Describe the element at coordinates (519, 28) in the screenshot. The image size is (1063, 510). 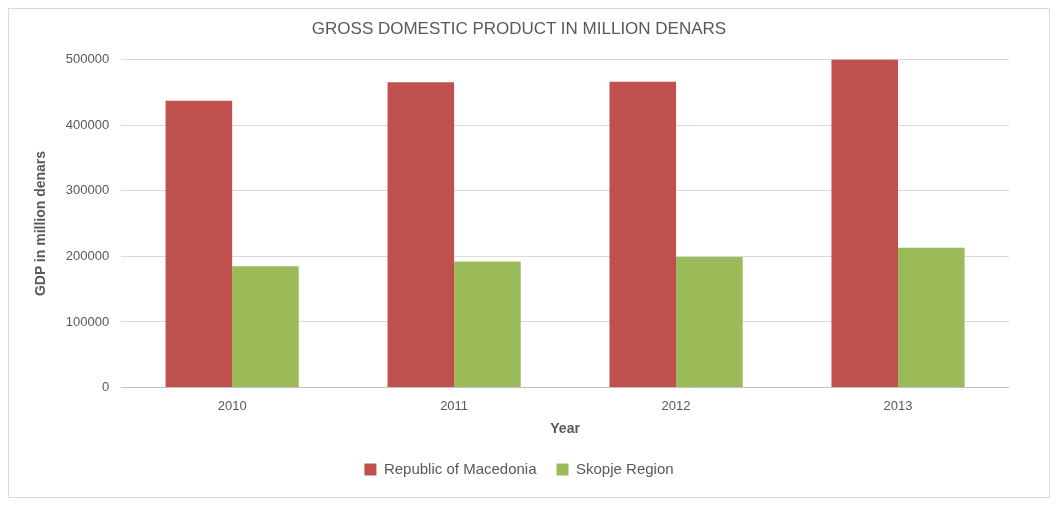
I see `chart-title: GROSS DOMESTIC PRODUCT IN MILLION DENARS` at that location.